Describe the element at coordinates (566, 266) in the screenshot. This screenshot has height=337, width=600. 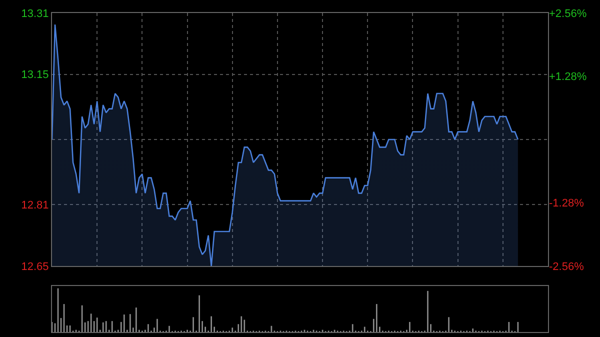
I see `y2-tick-label: -2.56%` at that location.